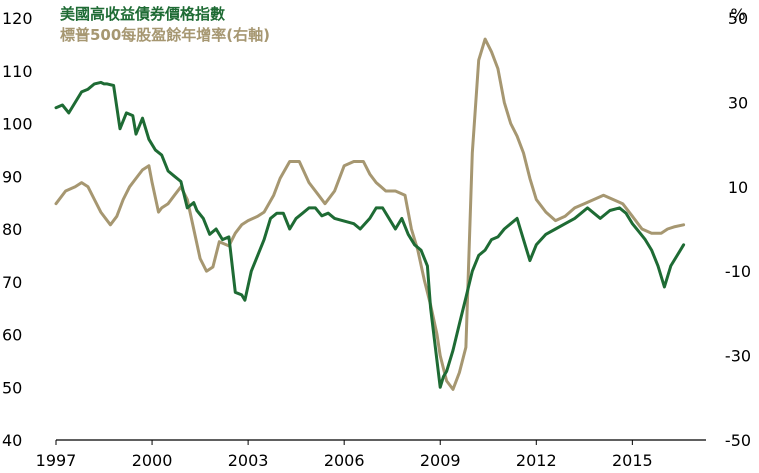 The image size is (759, 473). I want to click on y-right-tick-label: 10, so click(738, 187).